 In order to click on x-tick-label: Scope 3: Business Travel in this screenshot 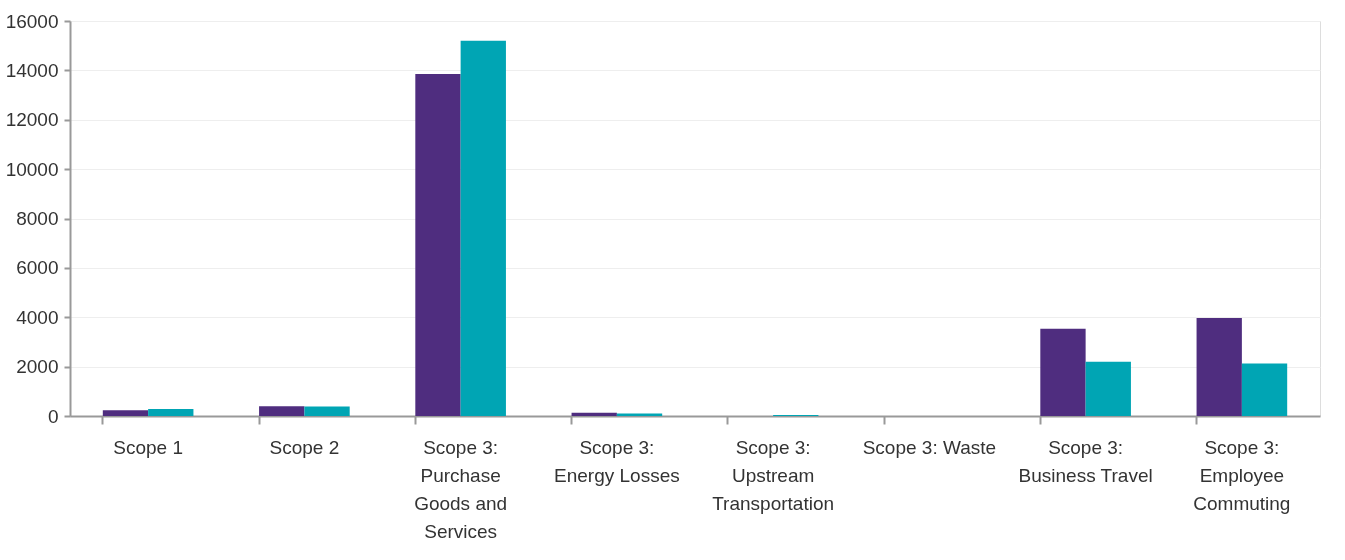, I will do `click(1085, 461)`.